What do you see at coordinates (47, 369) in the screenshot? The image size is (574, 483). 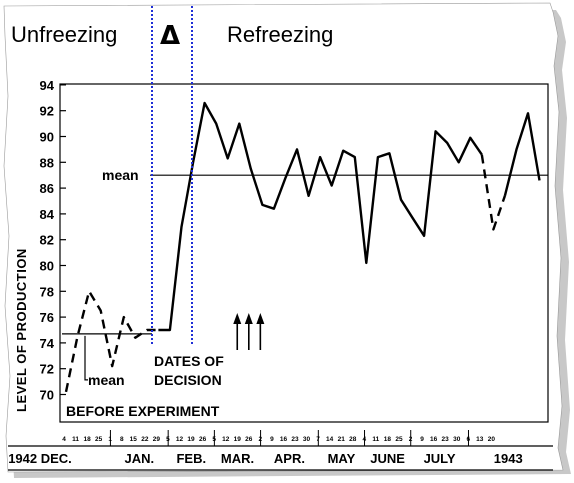 I see `y-tick-label: 72` at bounding box center [47, 369].